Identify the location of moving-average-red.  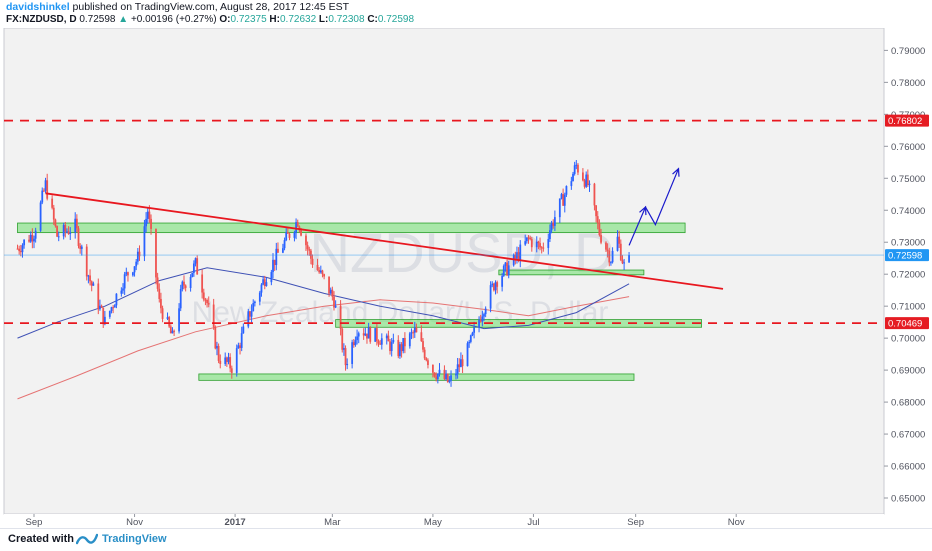
(323, 348).